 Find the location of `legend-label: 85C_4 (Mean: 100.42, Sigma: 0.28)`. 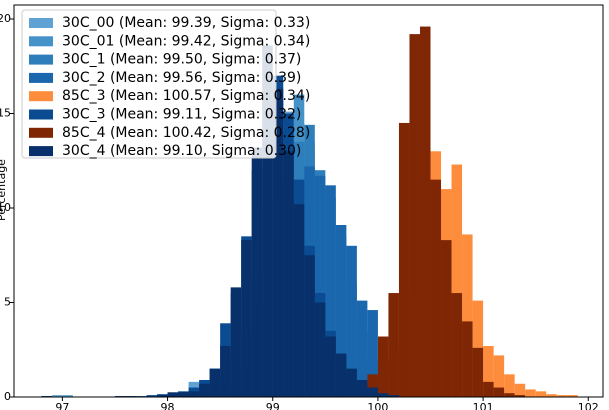

legend-label: 85C_4 (Mean: 100.42, Sigma: 0.28) is located at coordinates (186, 133).